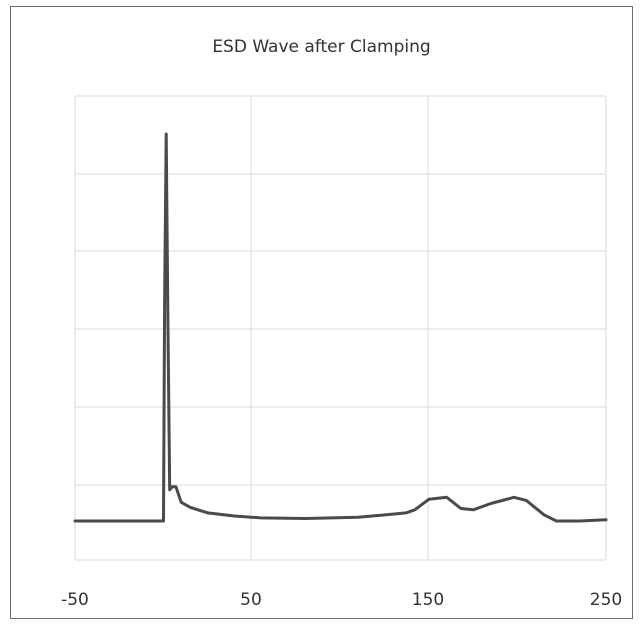  Describe the element at coordinates (606, 600) in the screenshot. I see `x-tick-label: 250` at that location.